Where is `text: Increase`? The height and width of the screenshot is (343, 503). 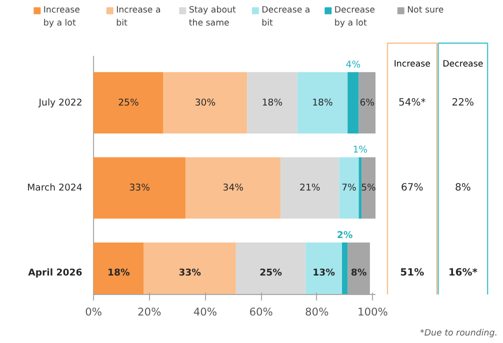
text: Increase is located at coordinates (412, 64).